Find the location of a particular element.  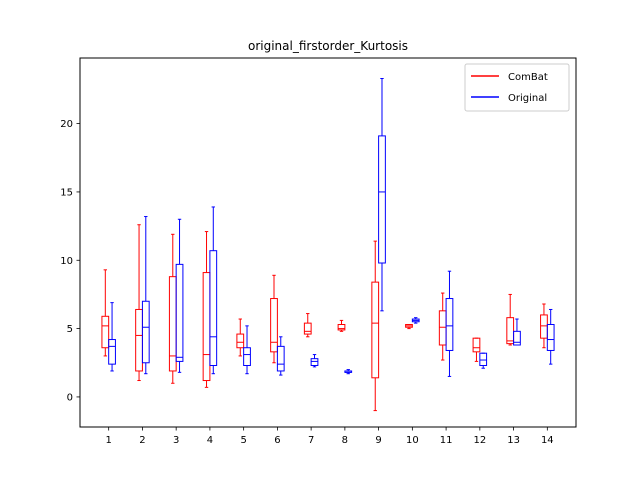

legend-label-original: Original is located at coordinates (527, 98).